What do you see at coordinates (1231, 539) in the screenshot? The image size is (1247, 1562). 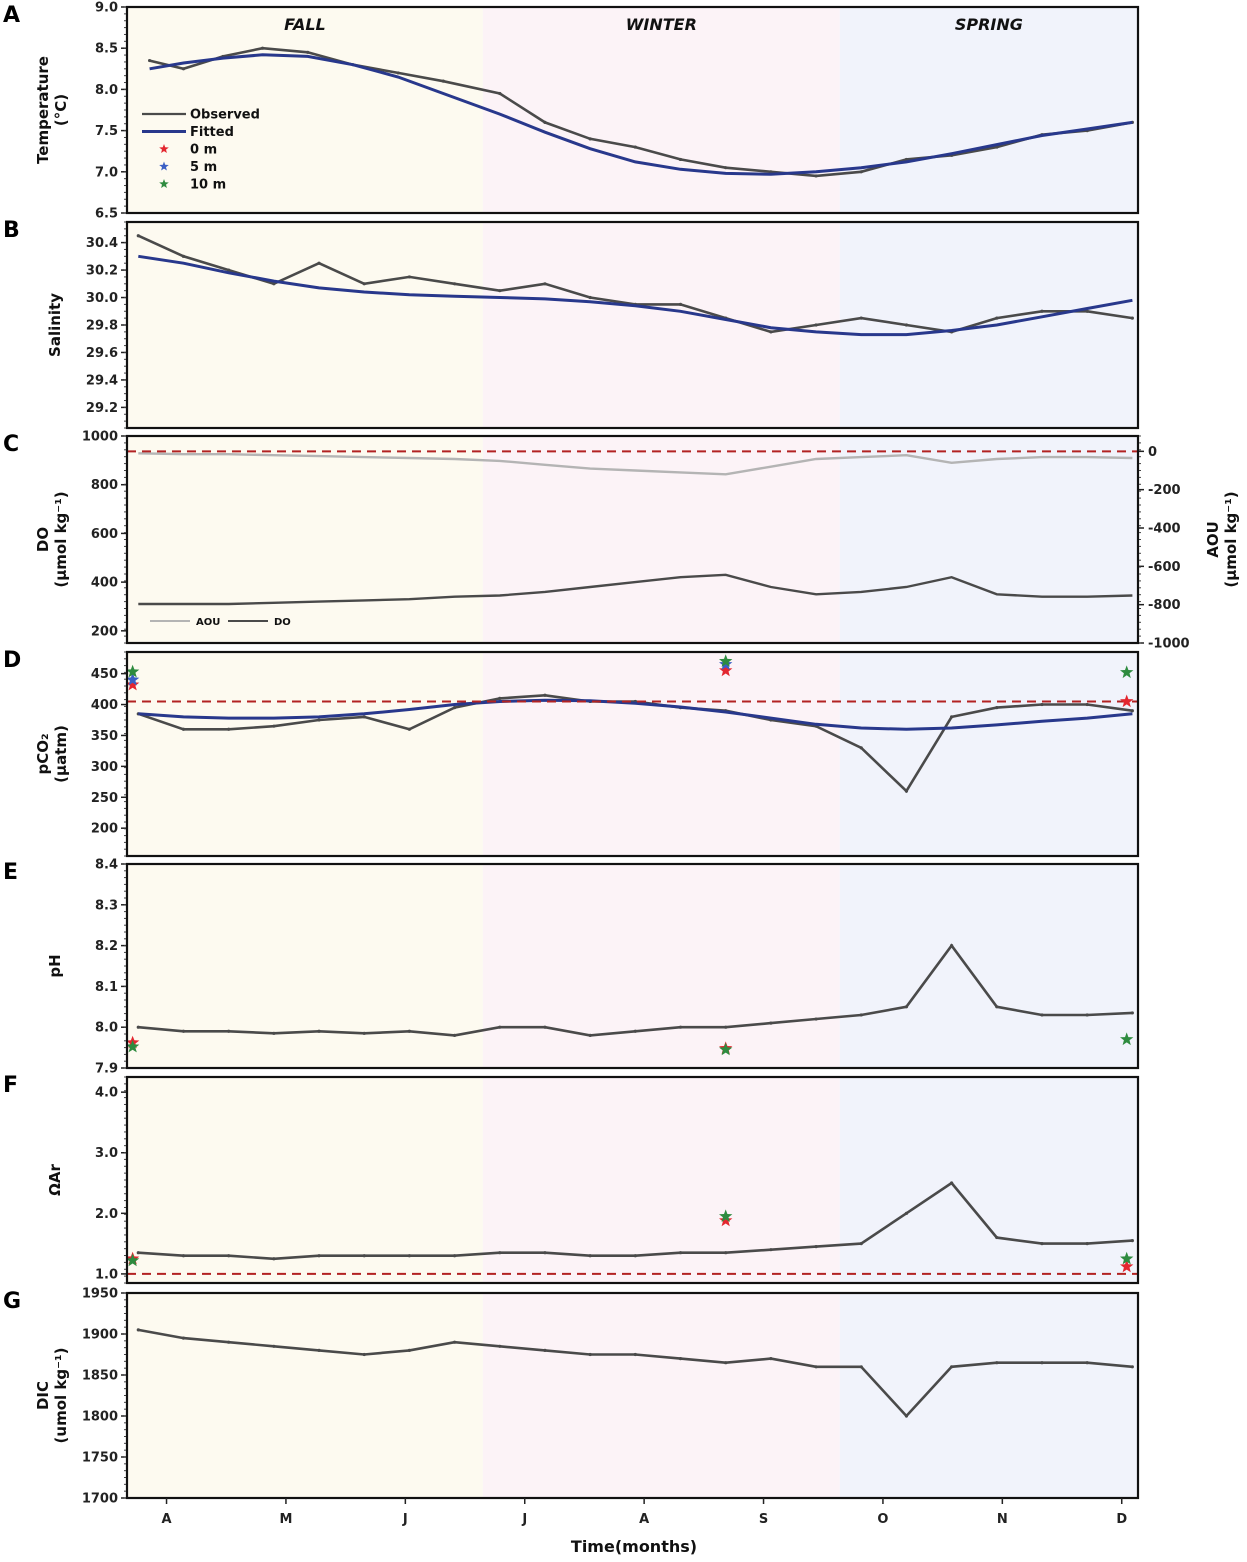 I see `y-axis-right-title-line: (µmol kg⁻¹)` at bounding box center [1231, 539].